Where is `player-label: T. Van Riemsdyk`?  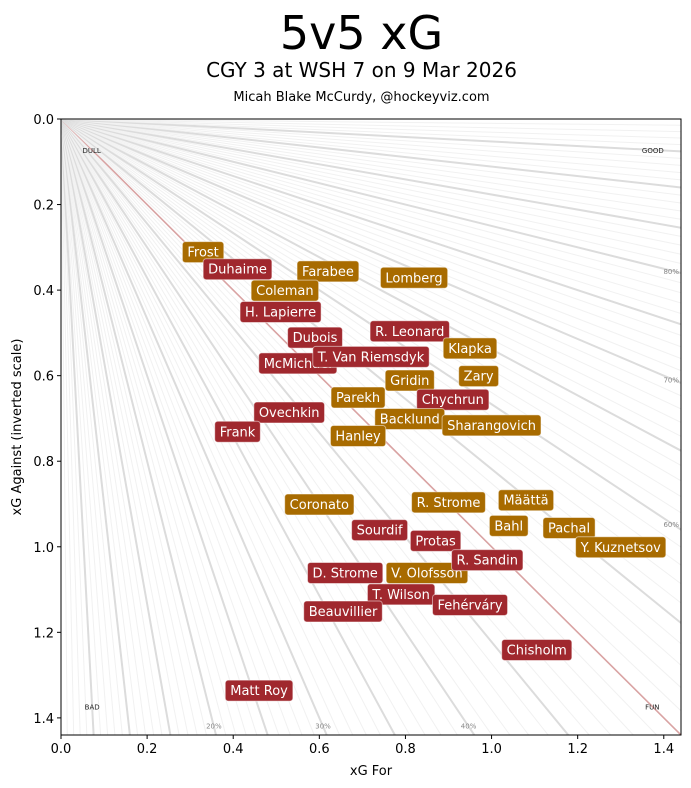 player-label: T. Van Riemsdyk is located at coordinates (371, 356).